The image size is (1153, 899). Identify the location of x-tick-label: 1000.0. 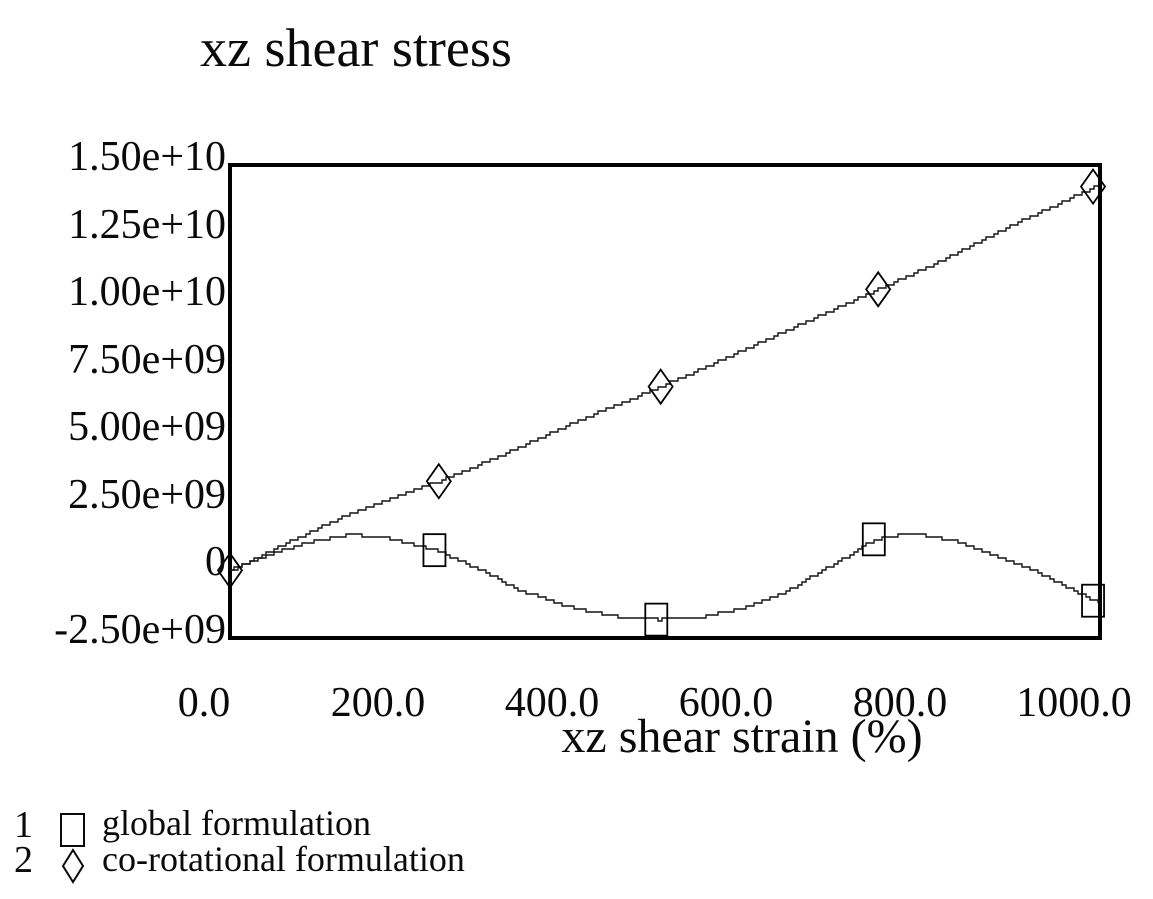
(1074, 703).